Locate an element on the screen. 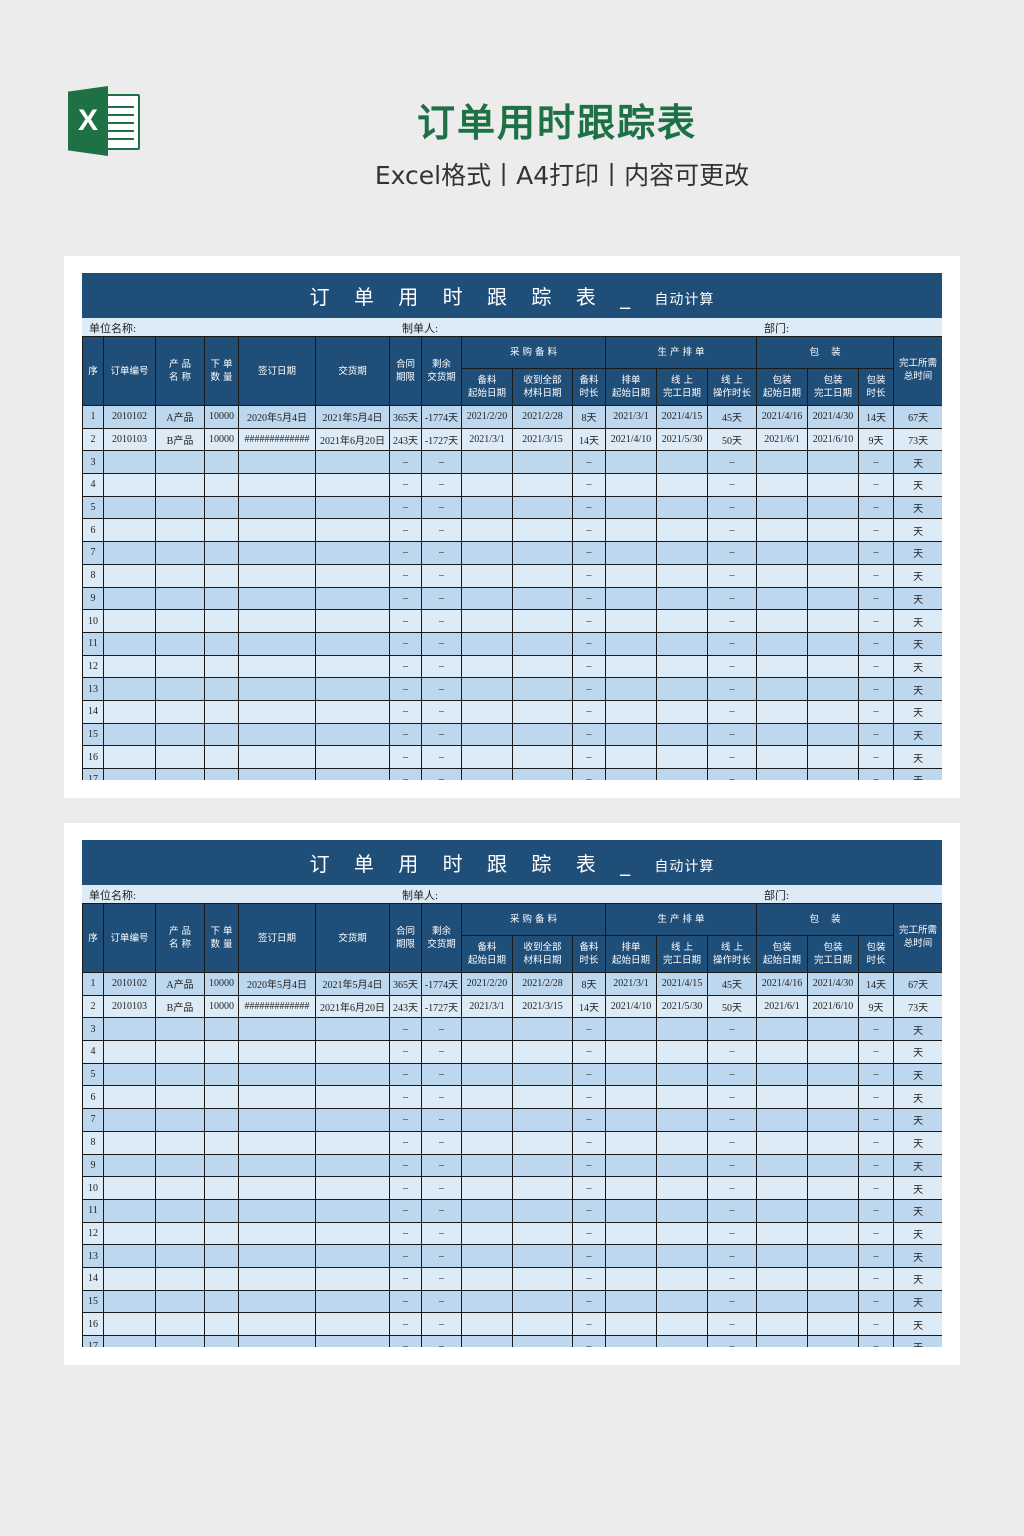  table-cell: 1 is located at coordinates (93, 984).